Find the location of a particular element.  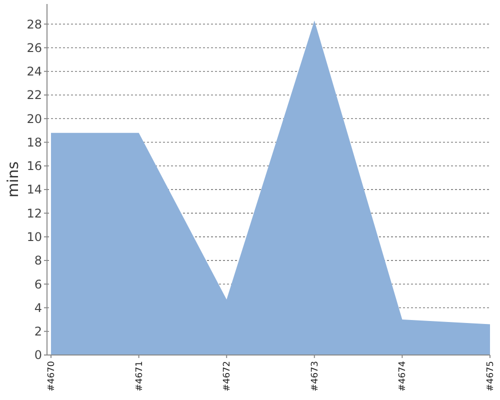

y-tick-label: 10 is located at coordinates (34, 237).